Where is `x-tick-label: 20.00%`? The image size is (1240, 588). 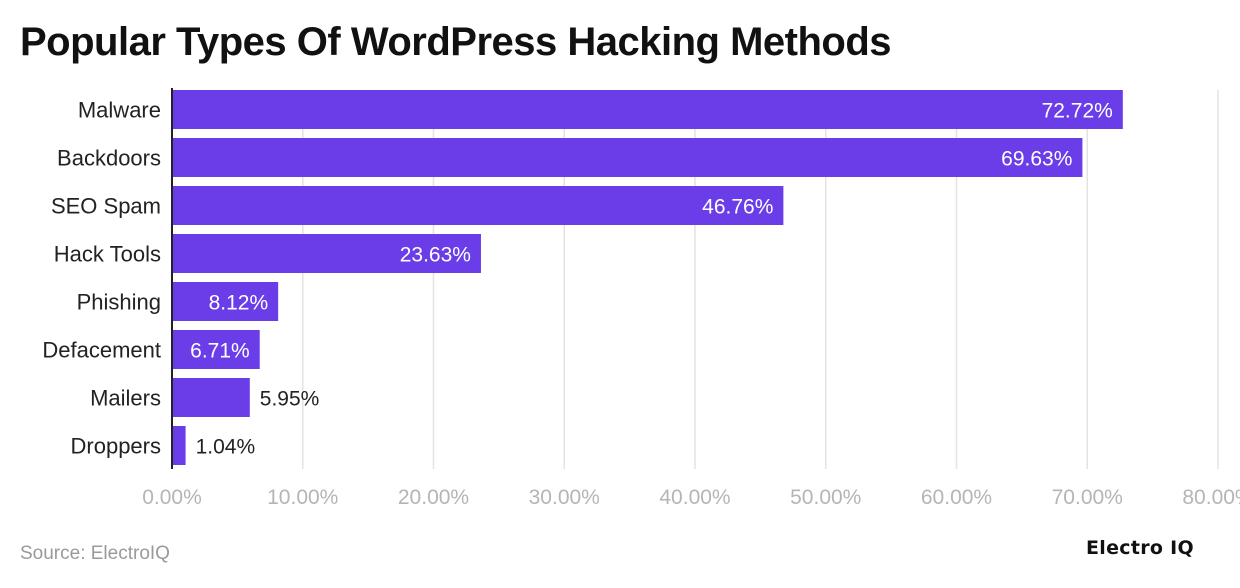
x-tick-label: 20.00% is located at coordinates (433, 497).